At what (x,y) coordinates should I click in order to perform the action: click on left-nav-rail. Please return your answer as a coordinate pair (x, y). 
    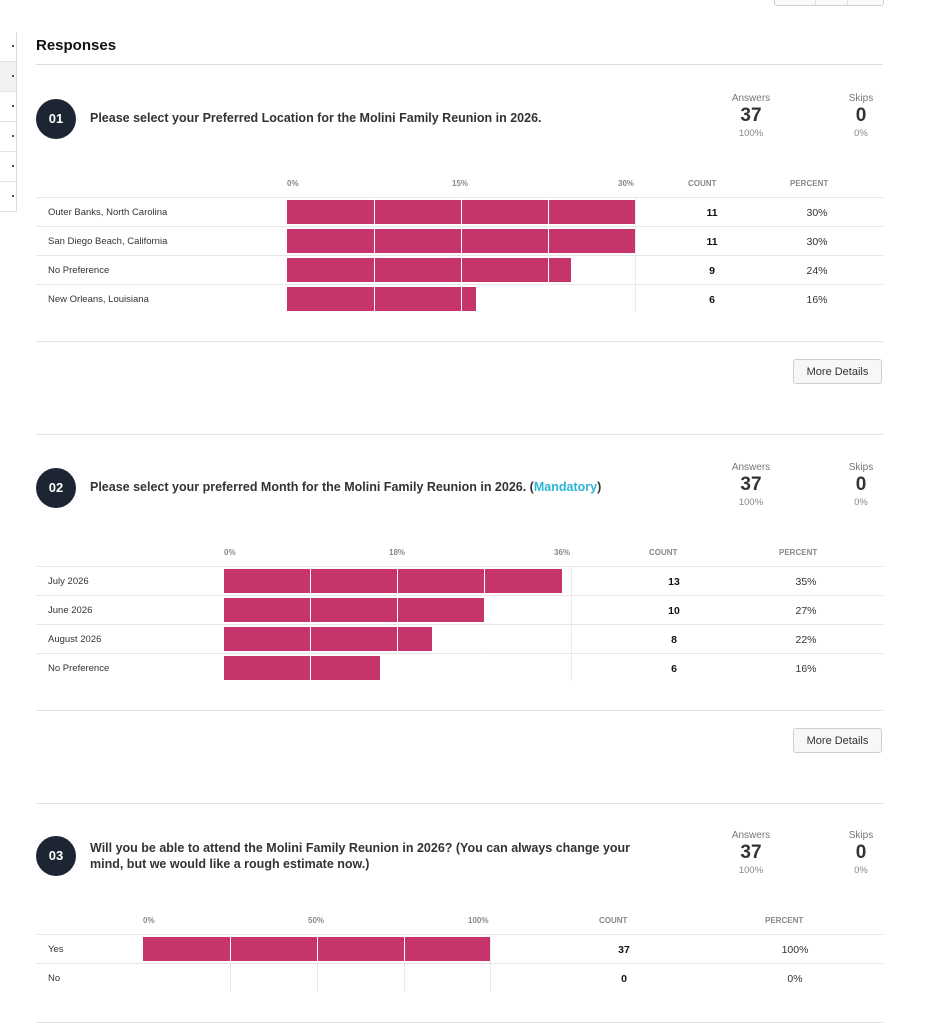
    Looking at the image, I should click on (8, 122).